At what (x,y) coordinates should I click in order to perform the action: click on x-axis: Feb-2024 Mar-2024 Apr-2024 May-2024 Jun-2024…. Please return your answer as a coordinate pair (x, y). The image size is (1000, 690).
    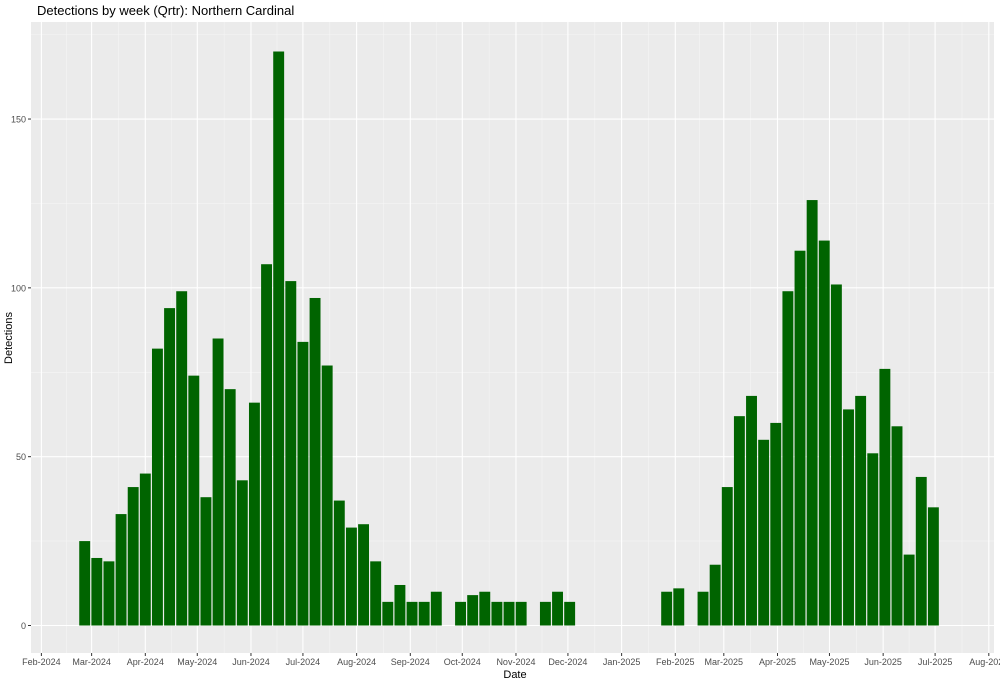
    Looking at the image, I should click on (511, 660).